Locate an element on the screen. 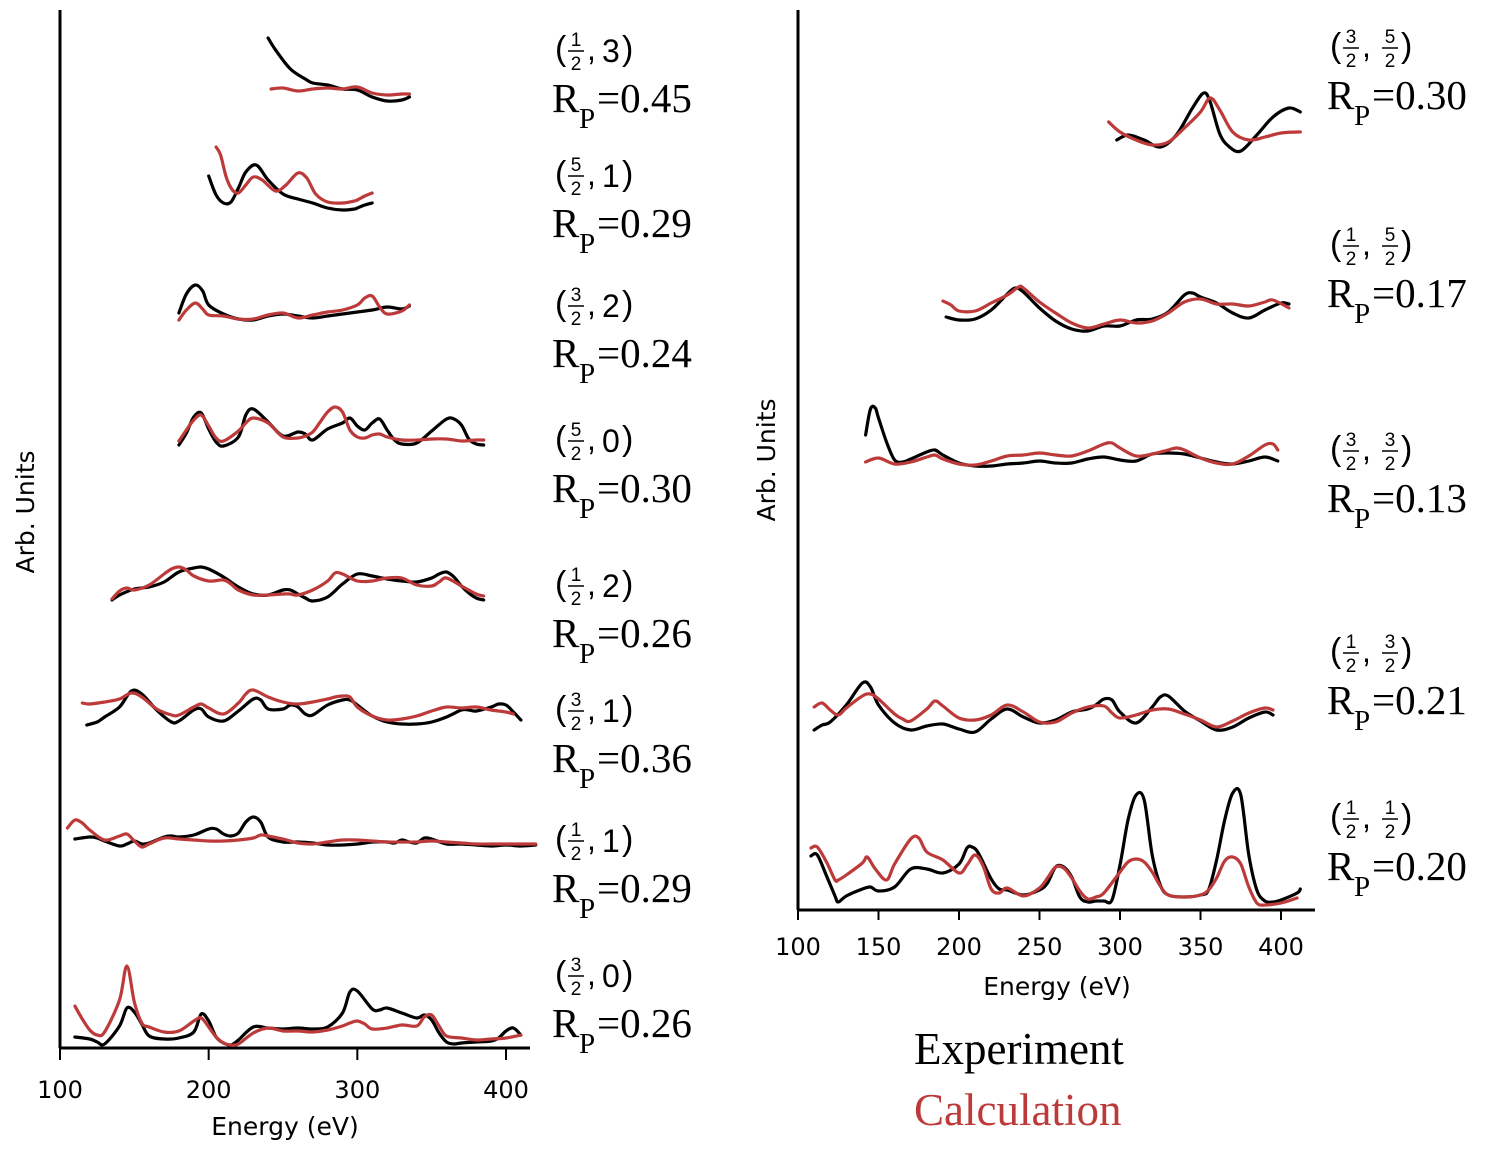 The width and height of the screenshot is (1511, 1153). beam-index-l: 2 is located at coordinates (611, 306).